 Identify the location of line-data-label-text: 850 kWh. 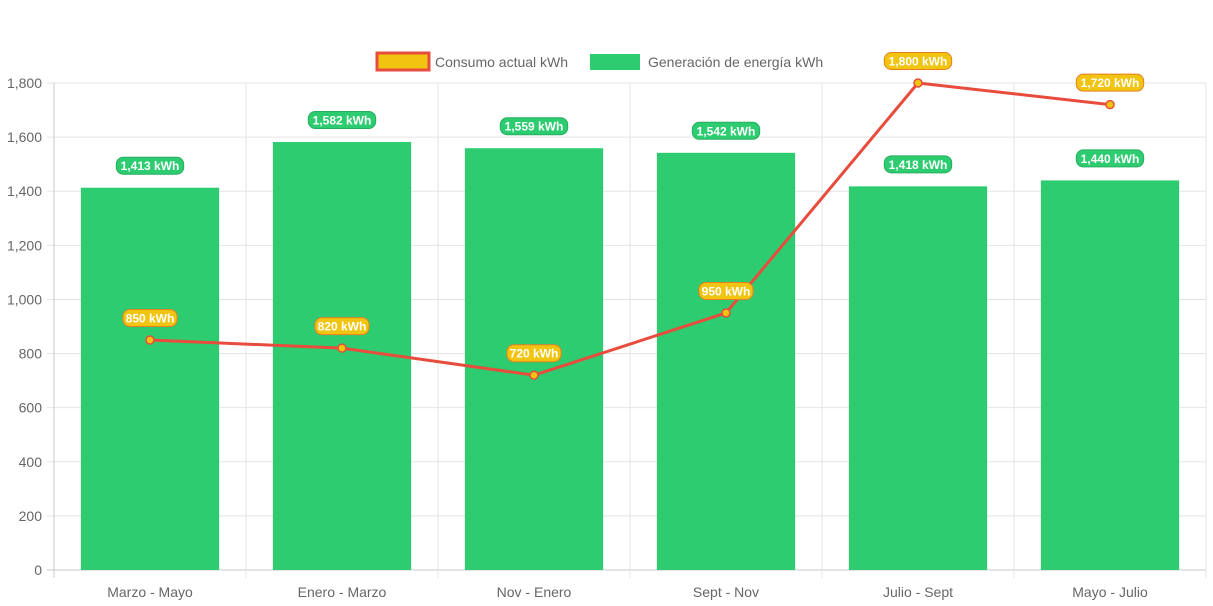
(150, 319).